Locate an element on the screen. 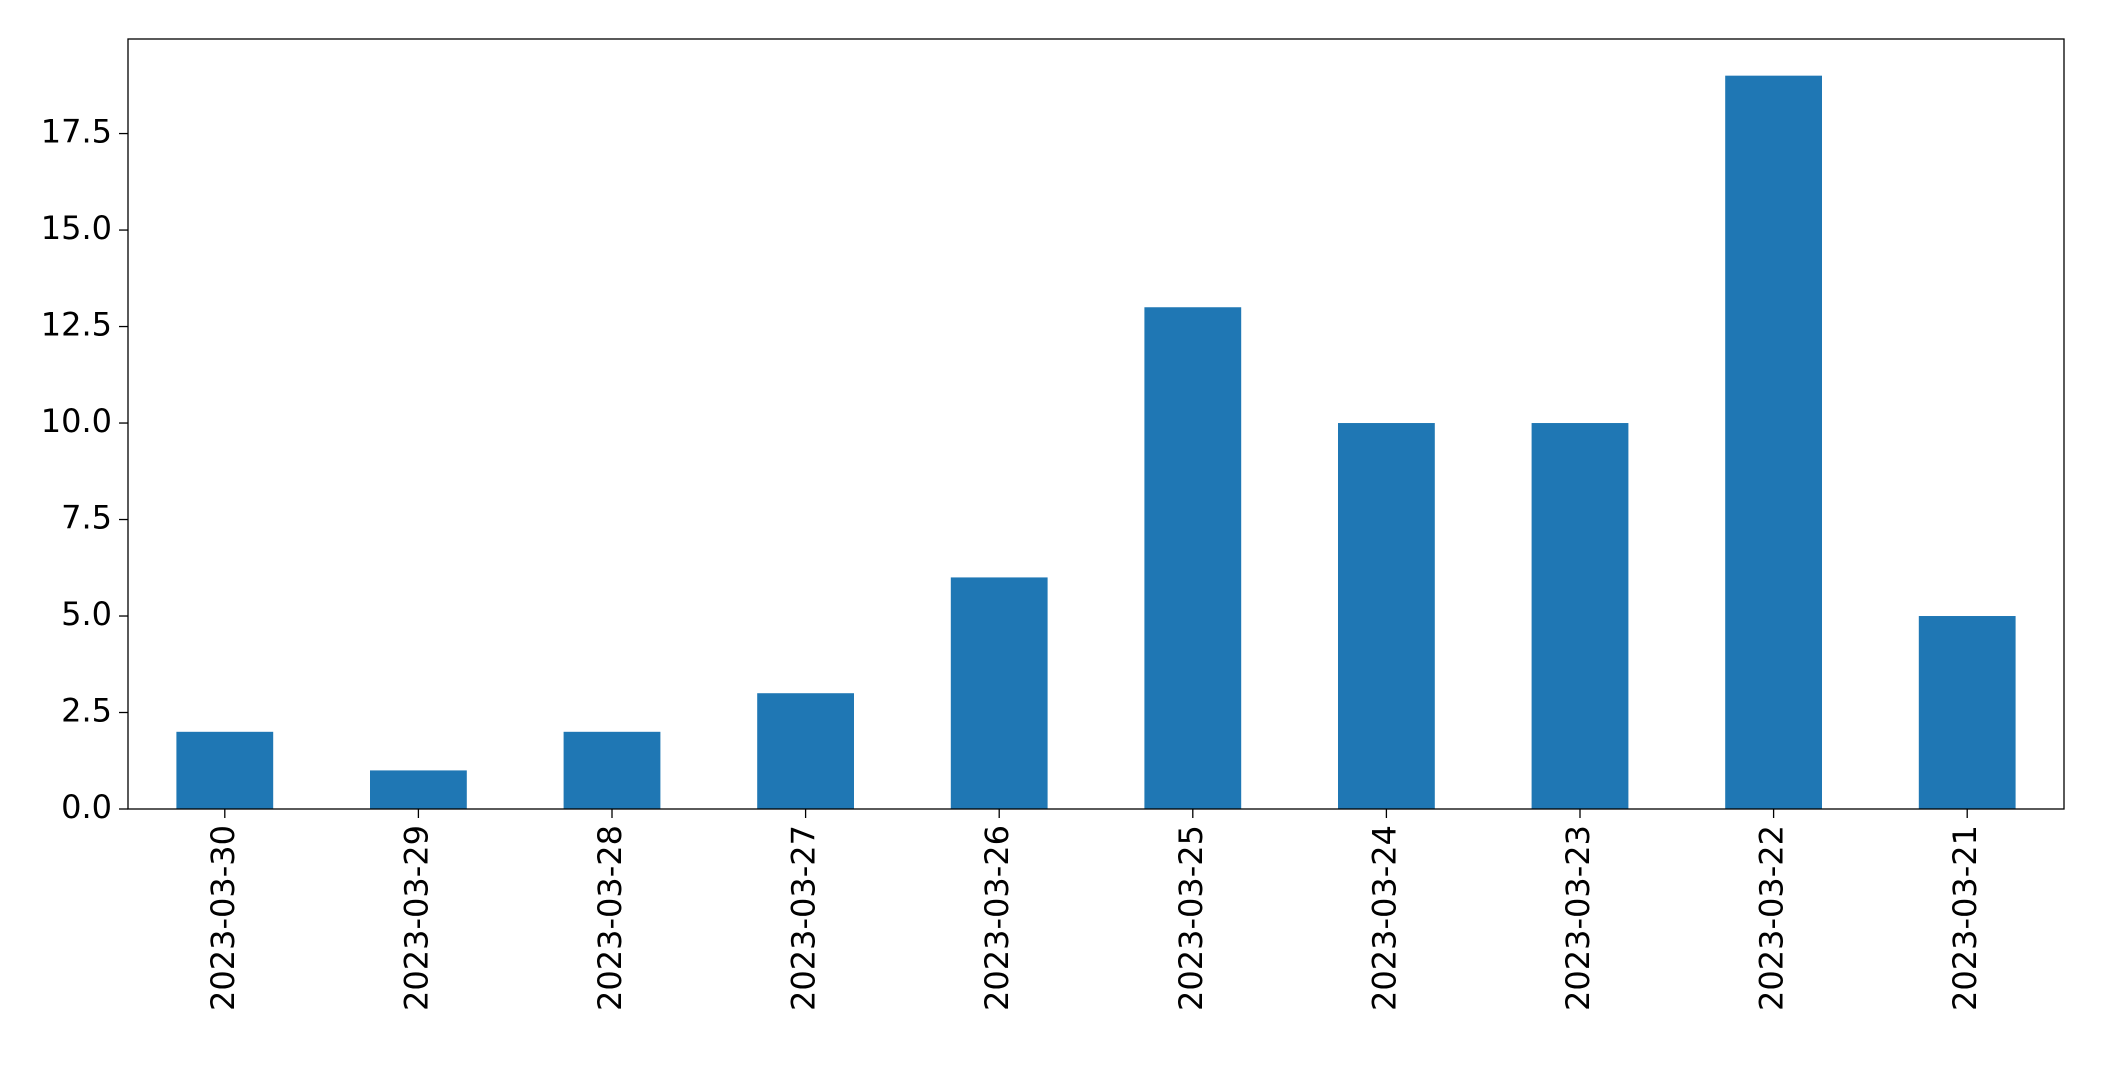 The width and height of the screenshot is (2104, 1065). y-tick-label: 10.0 is located at coordinates (76, 421).